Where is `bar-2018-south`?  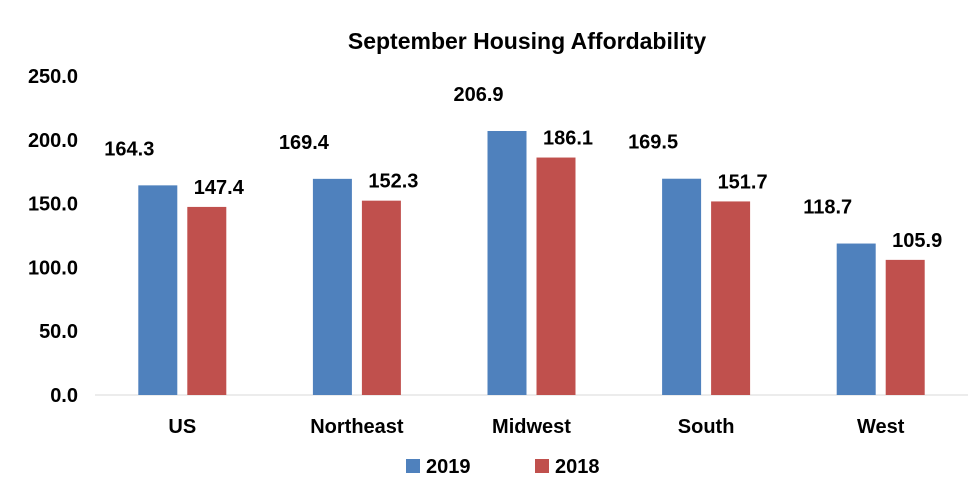 bar-2018-south is located at coordinates (731, 298).